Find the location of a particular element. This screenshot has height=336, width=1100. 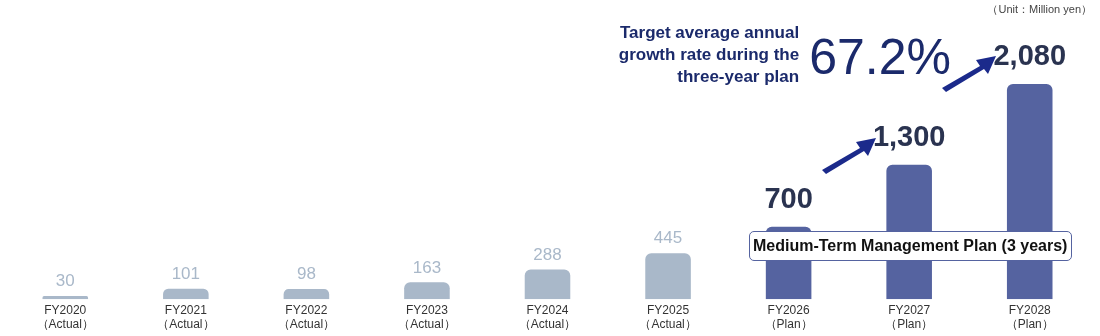

data-label: 30 is located at coordinates (65, 281).